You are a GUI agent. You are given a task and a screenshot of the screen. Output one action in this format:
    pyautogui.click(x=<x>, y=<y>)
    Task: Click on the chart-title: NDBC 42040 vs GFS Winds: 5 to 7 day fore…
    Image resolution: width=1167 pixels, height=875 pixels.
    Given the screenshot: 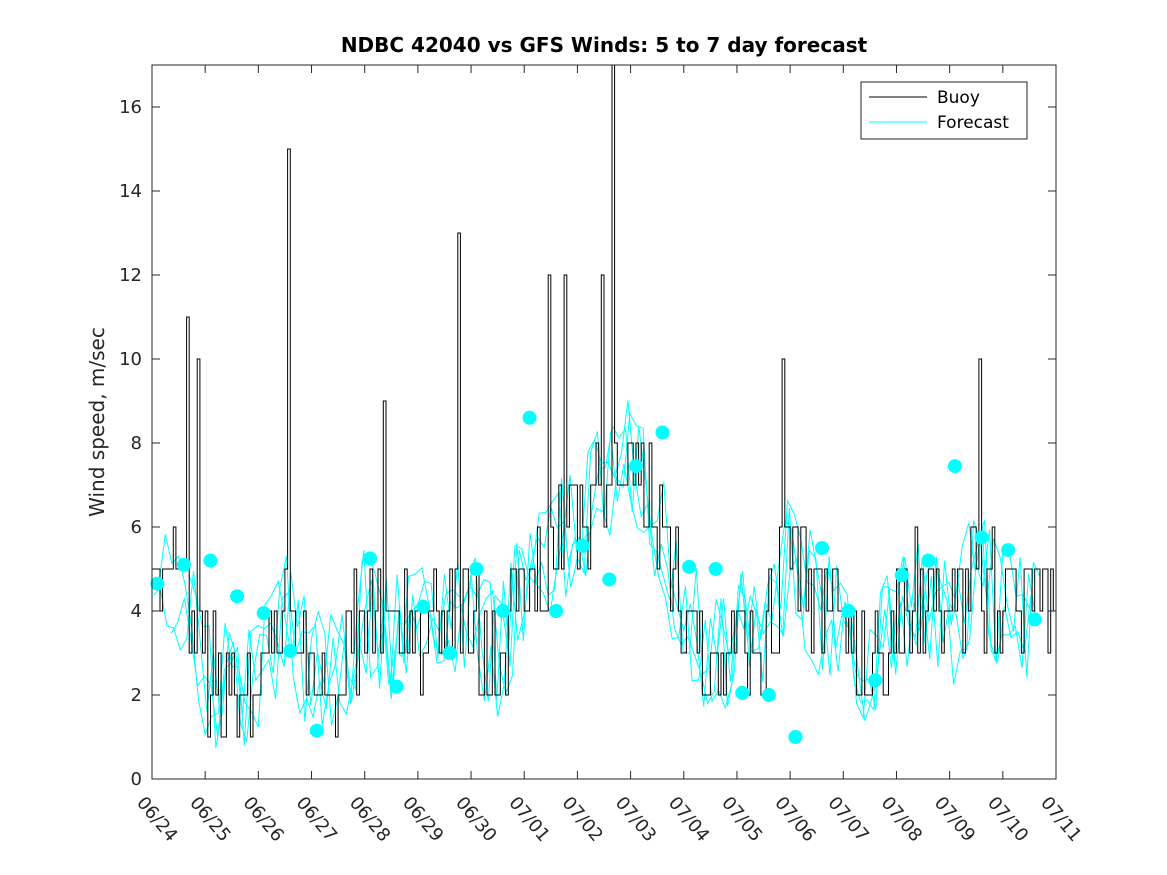 What is the action you would take?
    pyautogui.click(x=604, y=45)
    